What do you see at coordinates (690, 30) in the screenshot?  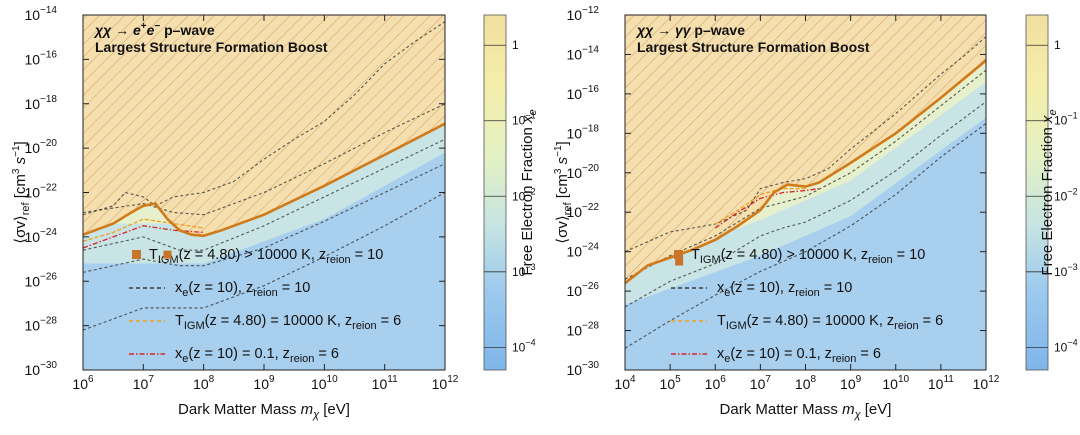 I see `chart-title: χχ → γγ p–wave` at bounding box center [690, 30].